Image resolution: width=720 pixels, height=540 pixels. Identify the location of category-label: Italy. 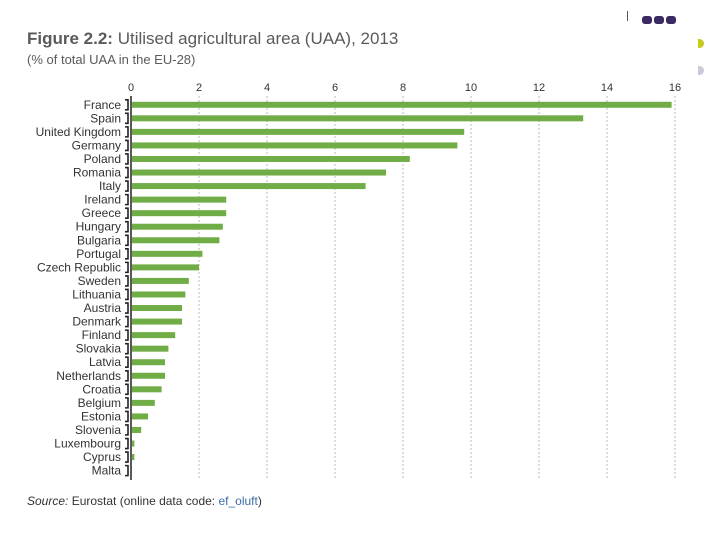
(110, 186).